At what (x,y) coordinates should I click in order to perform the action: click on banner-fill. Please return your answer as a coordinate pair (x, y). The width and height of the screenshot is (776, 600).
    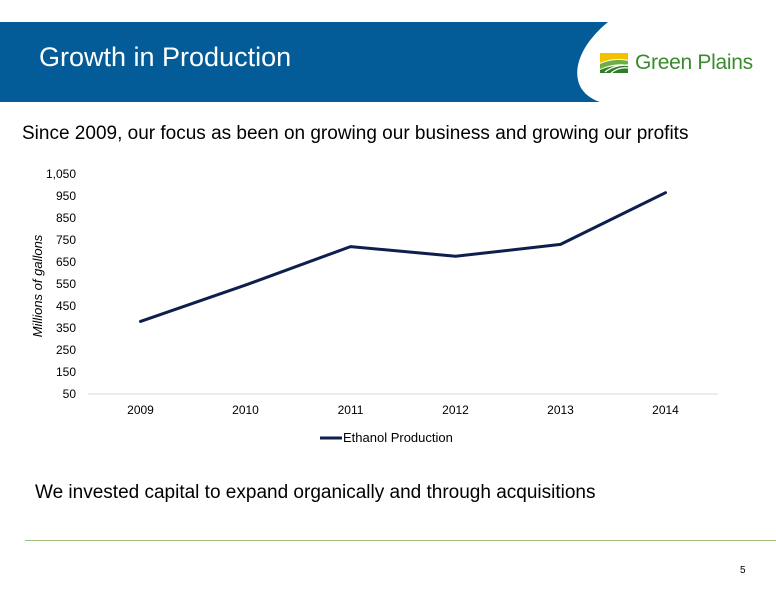
    Looking at the image, I should click on (304, 62).